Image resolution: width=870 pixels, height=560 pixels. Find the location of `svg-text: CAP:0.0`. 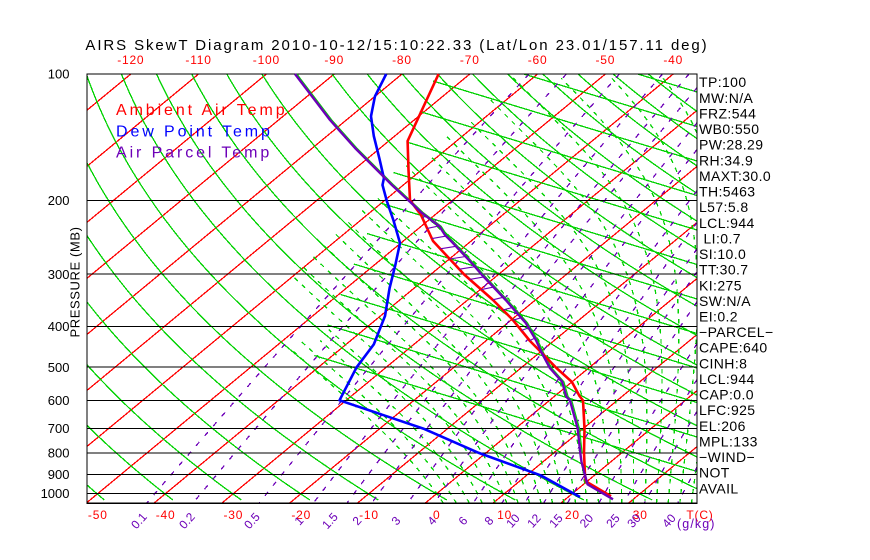

svg-text: CAP:0.0 is located at coordinates (726, 395).